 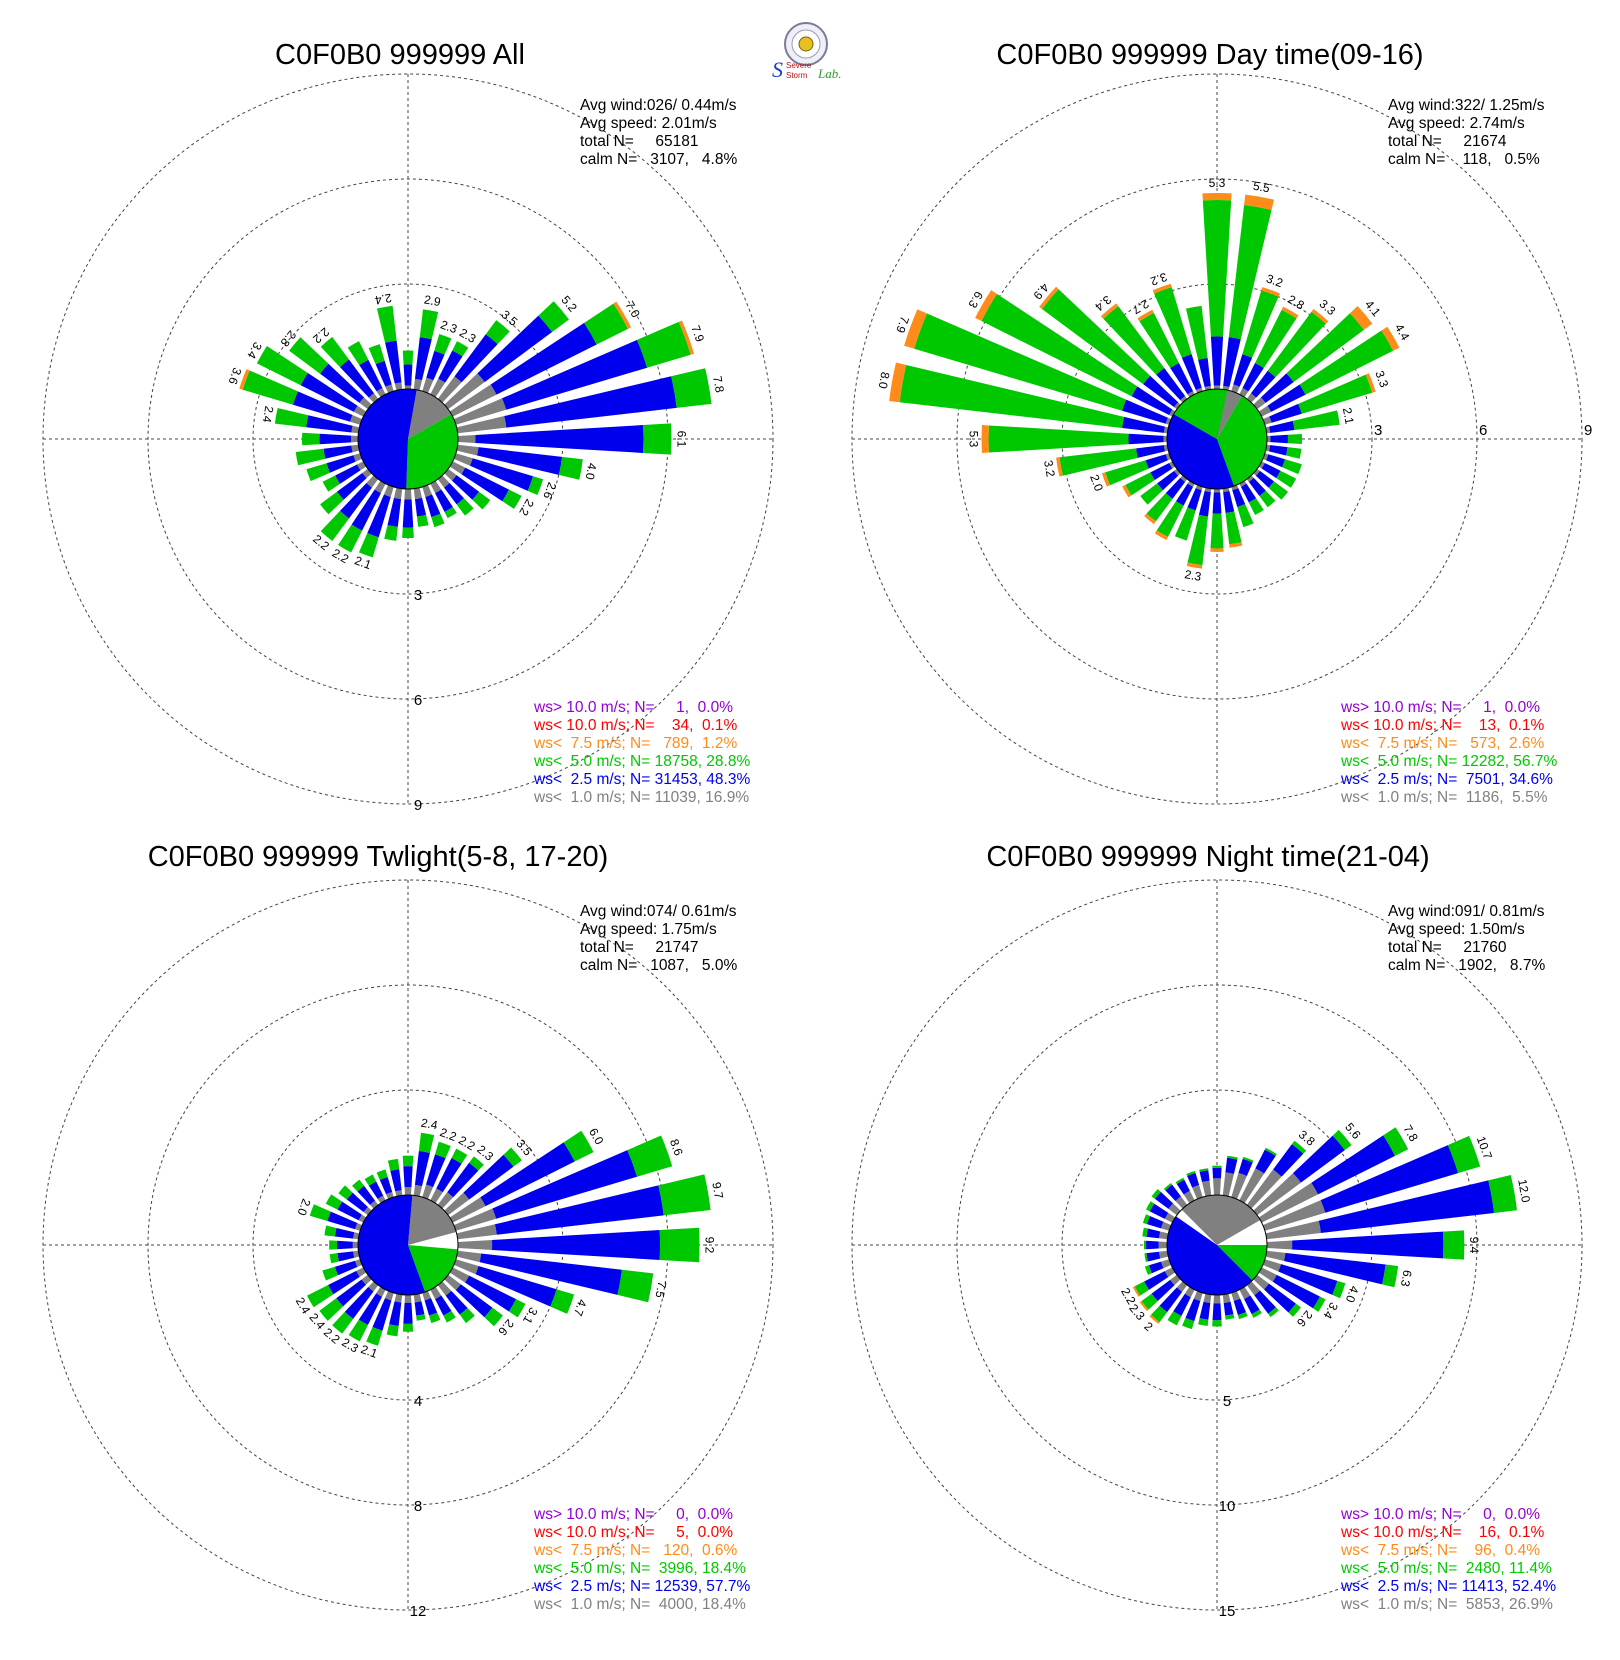 What do you see at coordinates (1442, 725) in the screenshot?
I see `legend-entry: ws< 10.0 m/s; N= 13, 0.1%` at bounding box center [1442, 725].